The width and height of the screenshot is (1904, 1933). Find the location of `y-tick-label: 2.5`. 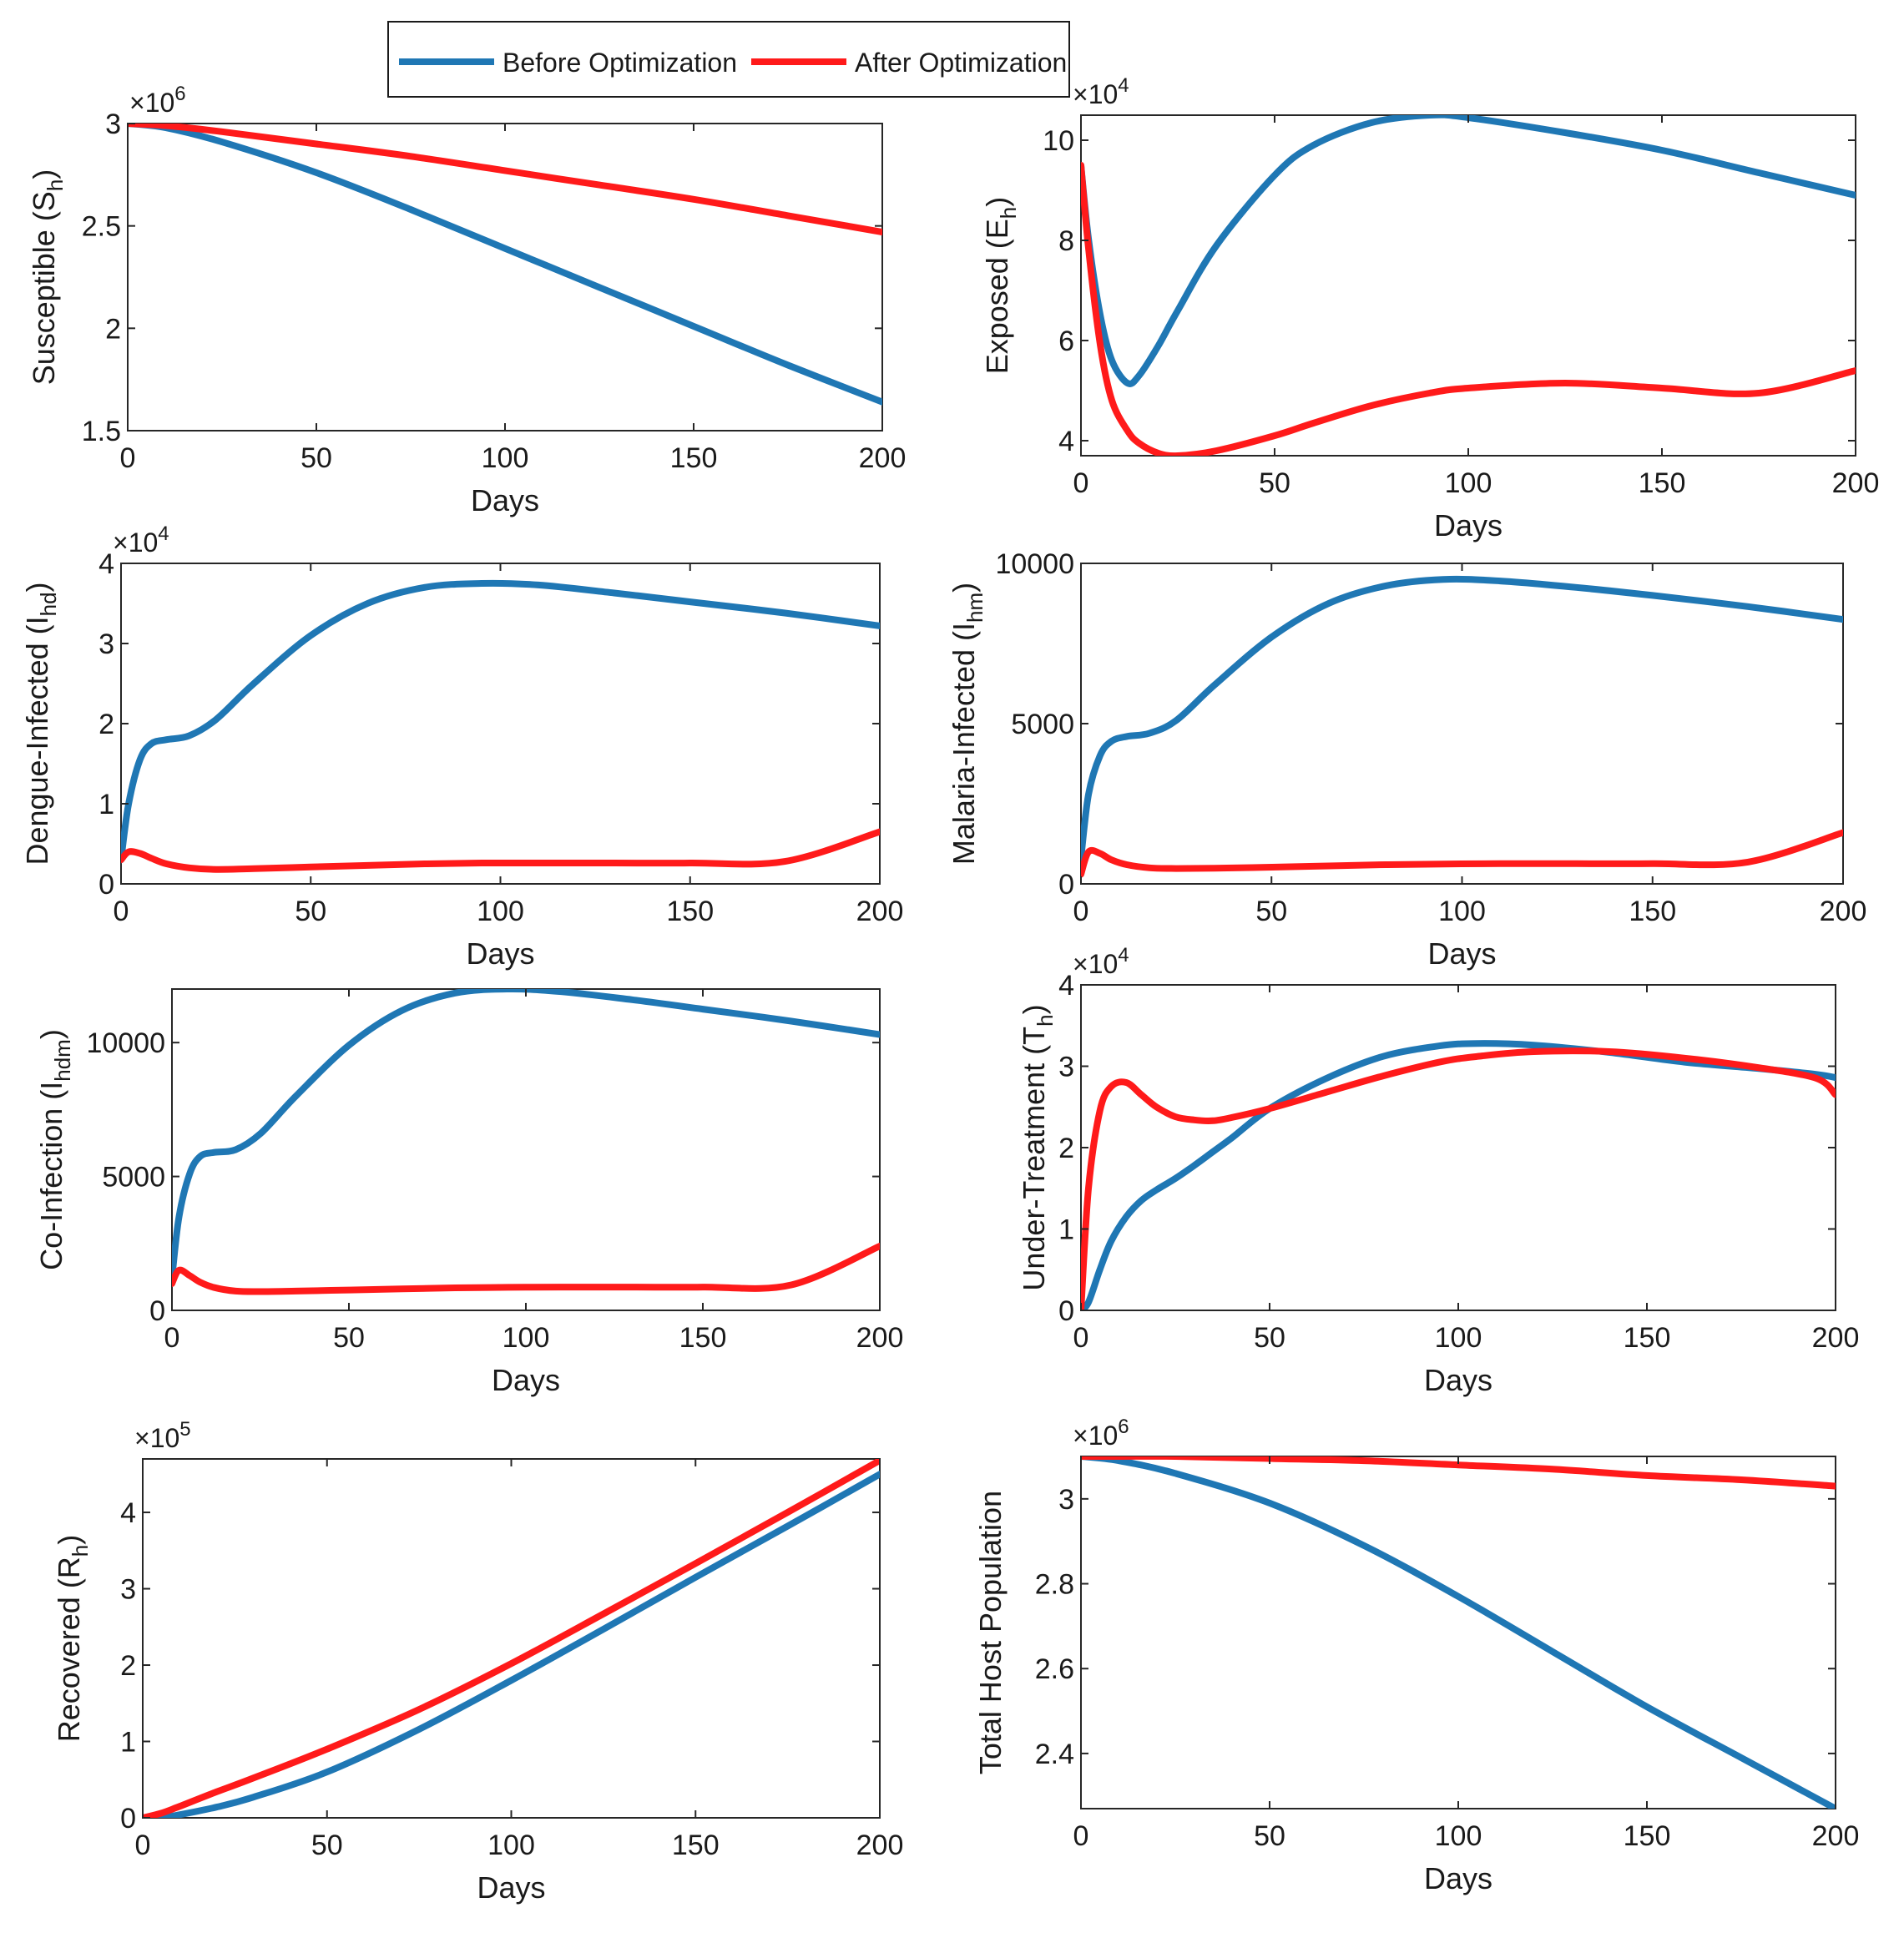

y-tick-label: 2.5 is located at coordinates (101, 227).